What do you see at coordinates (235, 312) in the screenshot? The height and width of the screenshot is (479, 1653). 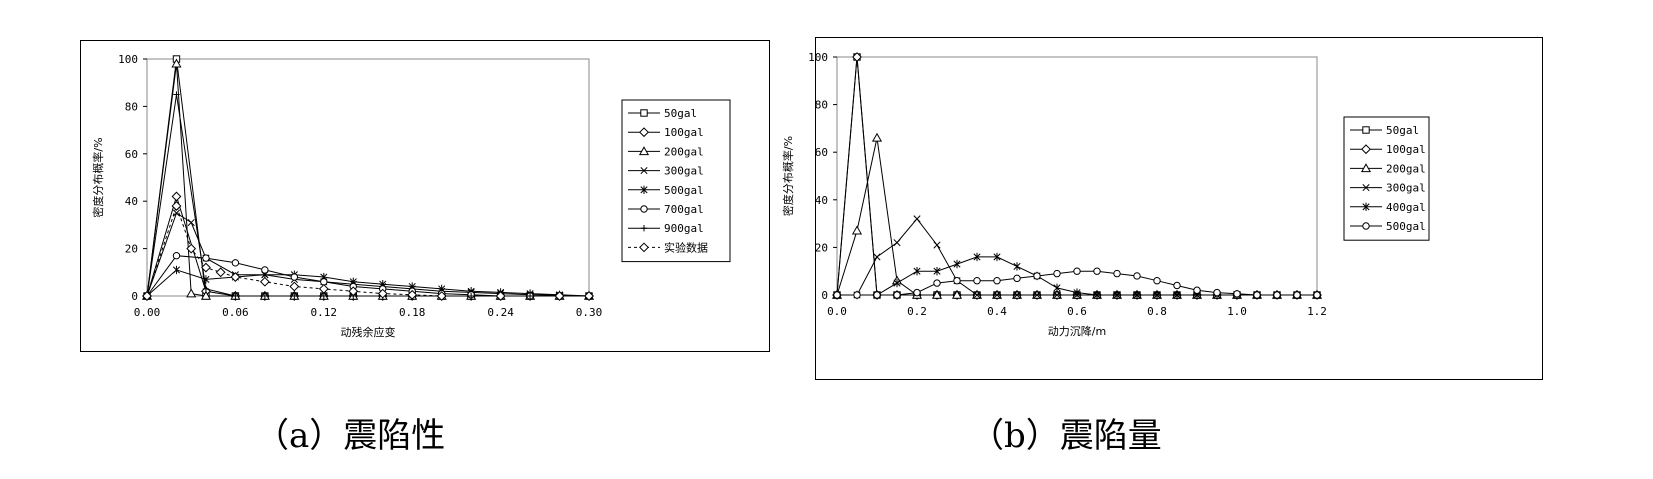 I see `x-tick-label: 0.06` at bounding box center [235, 312].